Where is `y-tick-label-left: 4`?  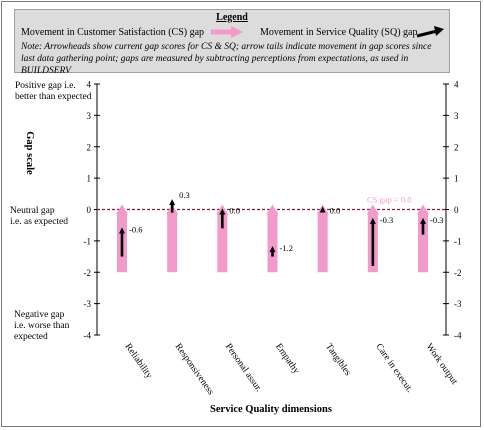 y-tick-label-left: 4 is located at coordinates (89, 85).